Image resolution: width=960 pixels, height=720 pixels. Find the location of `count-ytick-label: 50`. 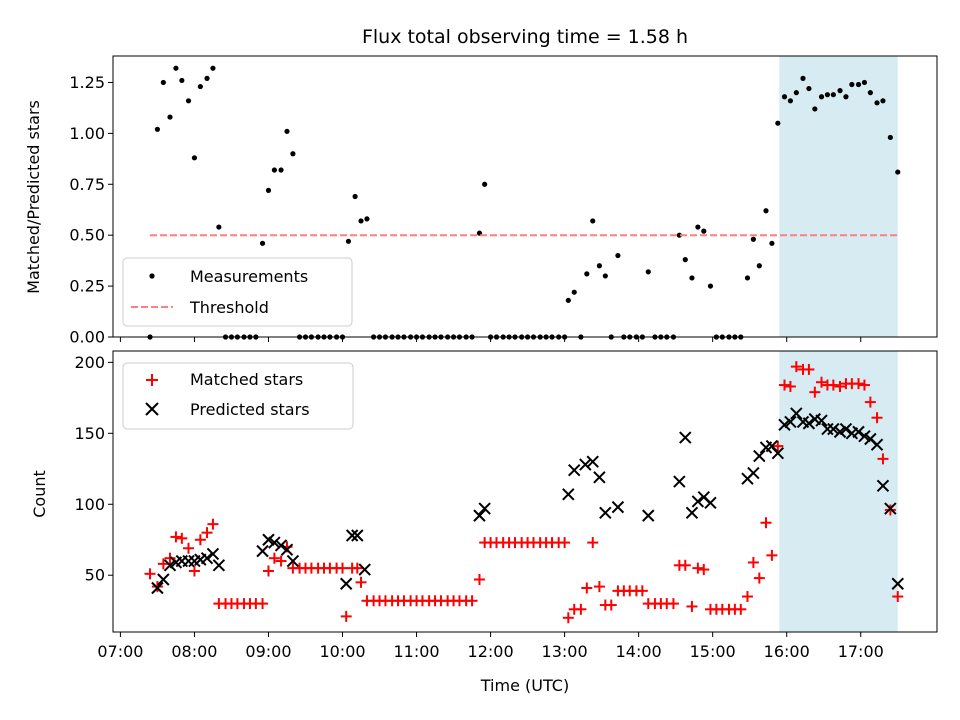

count-ytick-label: 50 is located at coordinates (95, 575).